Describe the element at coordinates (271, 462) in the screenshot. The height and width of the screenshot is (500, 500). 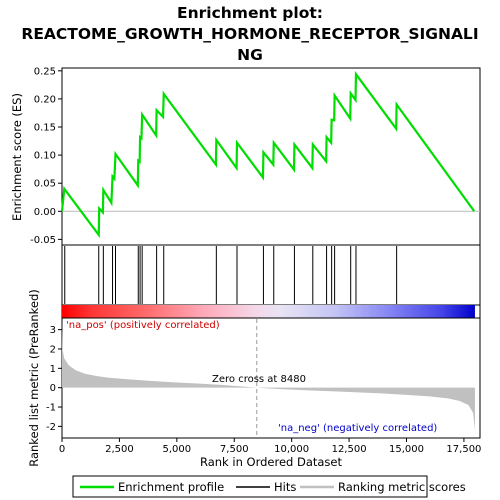
I see `x-axis-label: Rank in Ordered Dataset` at that location.